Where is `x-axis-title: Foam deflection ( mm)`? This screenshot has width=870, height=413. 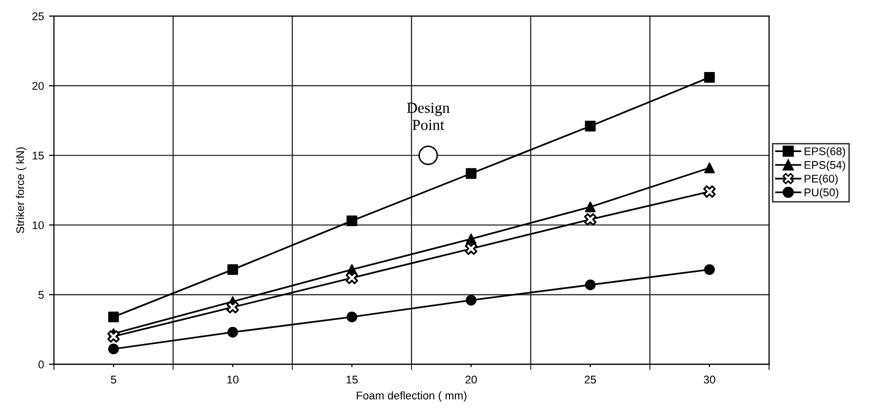
x-axis-title: Foam deflection ( mm) is located at coordinates (411, 396).